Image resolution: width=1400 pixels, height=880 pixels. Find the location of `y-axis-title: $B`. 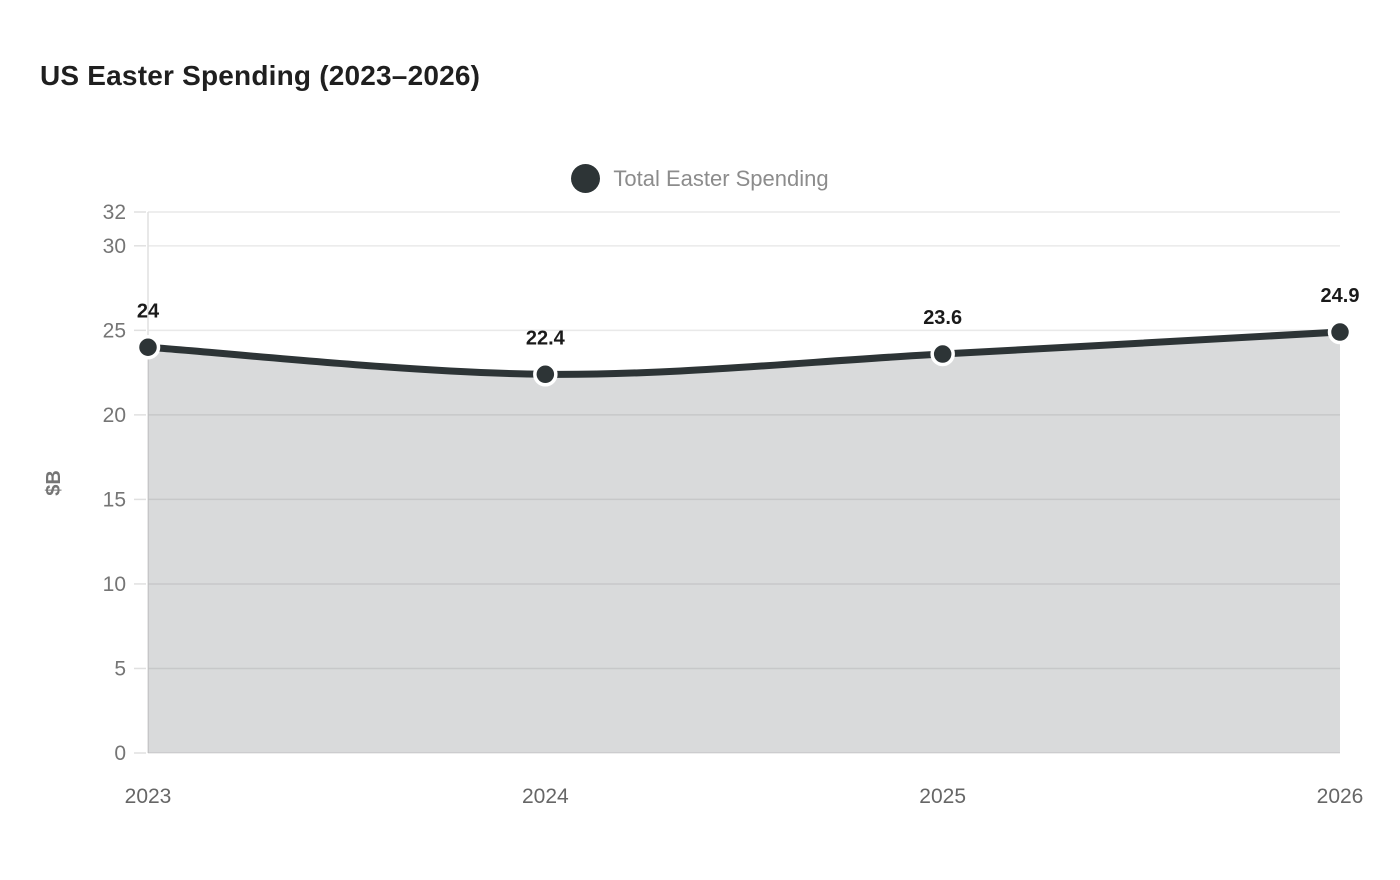

y-axis-title: $B is located at coordinates (54, 483).